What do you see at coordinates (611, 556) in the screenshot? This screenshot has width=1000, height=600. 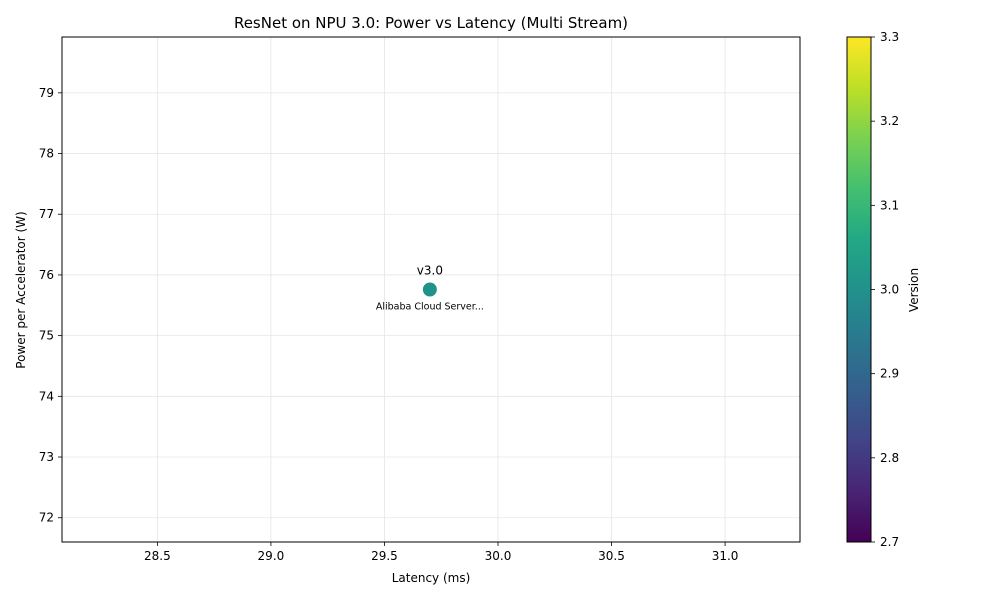 I see `x-tick-label: 30.5` at bounding box center [611, 556].